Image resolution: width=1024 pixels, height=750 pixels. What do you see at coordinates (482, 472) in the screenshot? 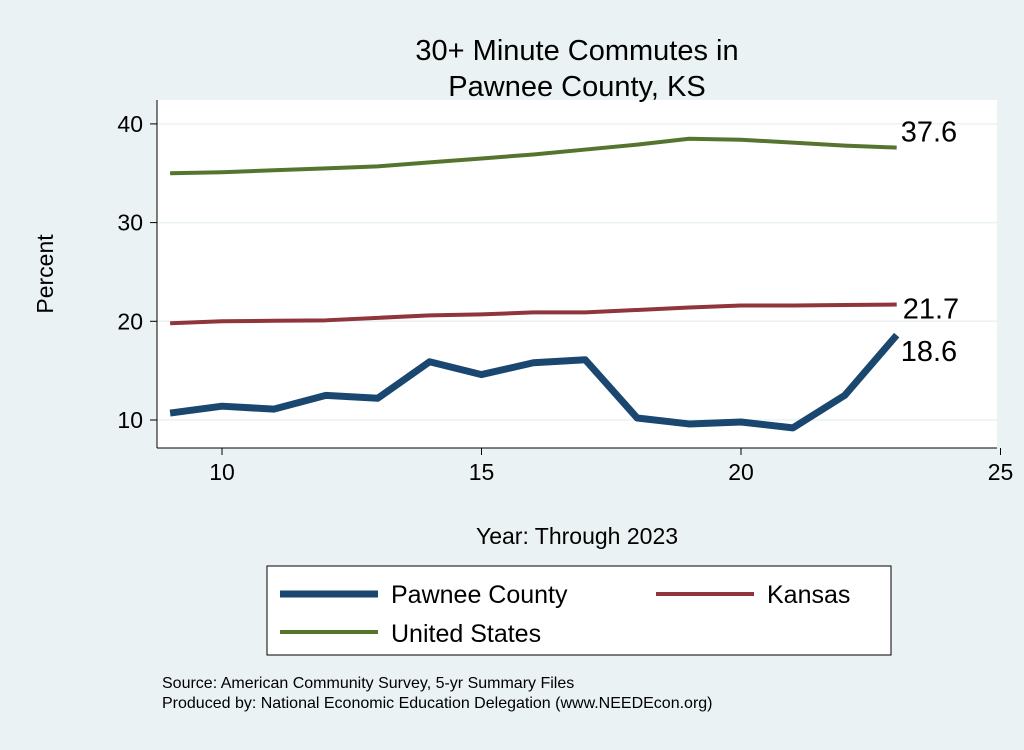
I see `x-tick-label: 15` at bounding box center [482, 472].